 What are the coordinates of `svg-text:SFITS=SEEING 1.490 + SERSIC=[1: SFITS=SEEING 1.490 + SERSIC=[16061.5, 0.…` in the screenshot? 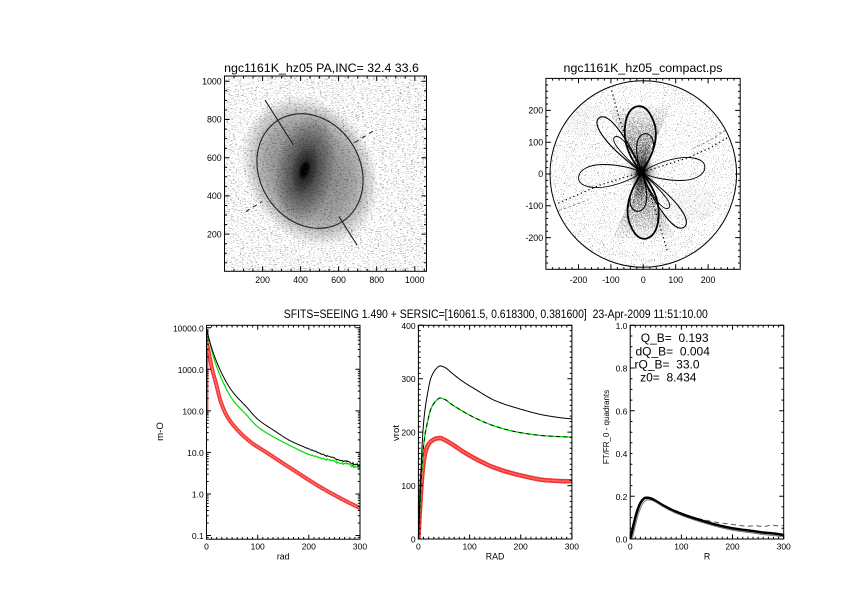 It's located at (496, 315).